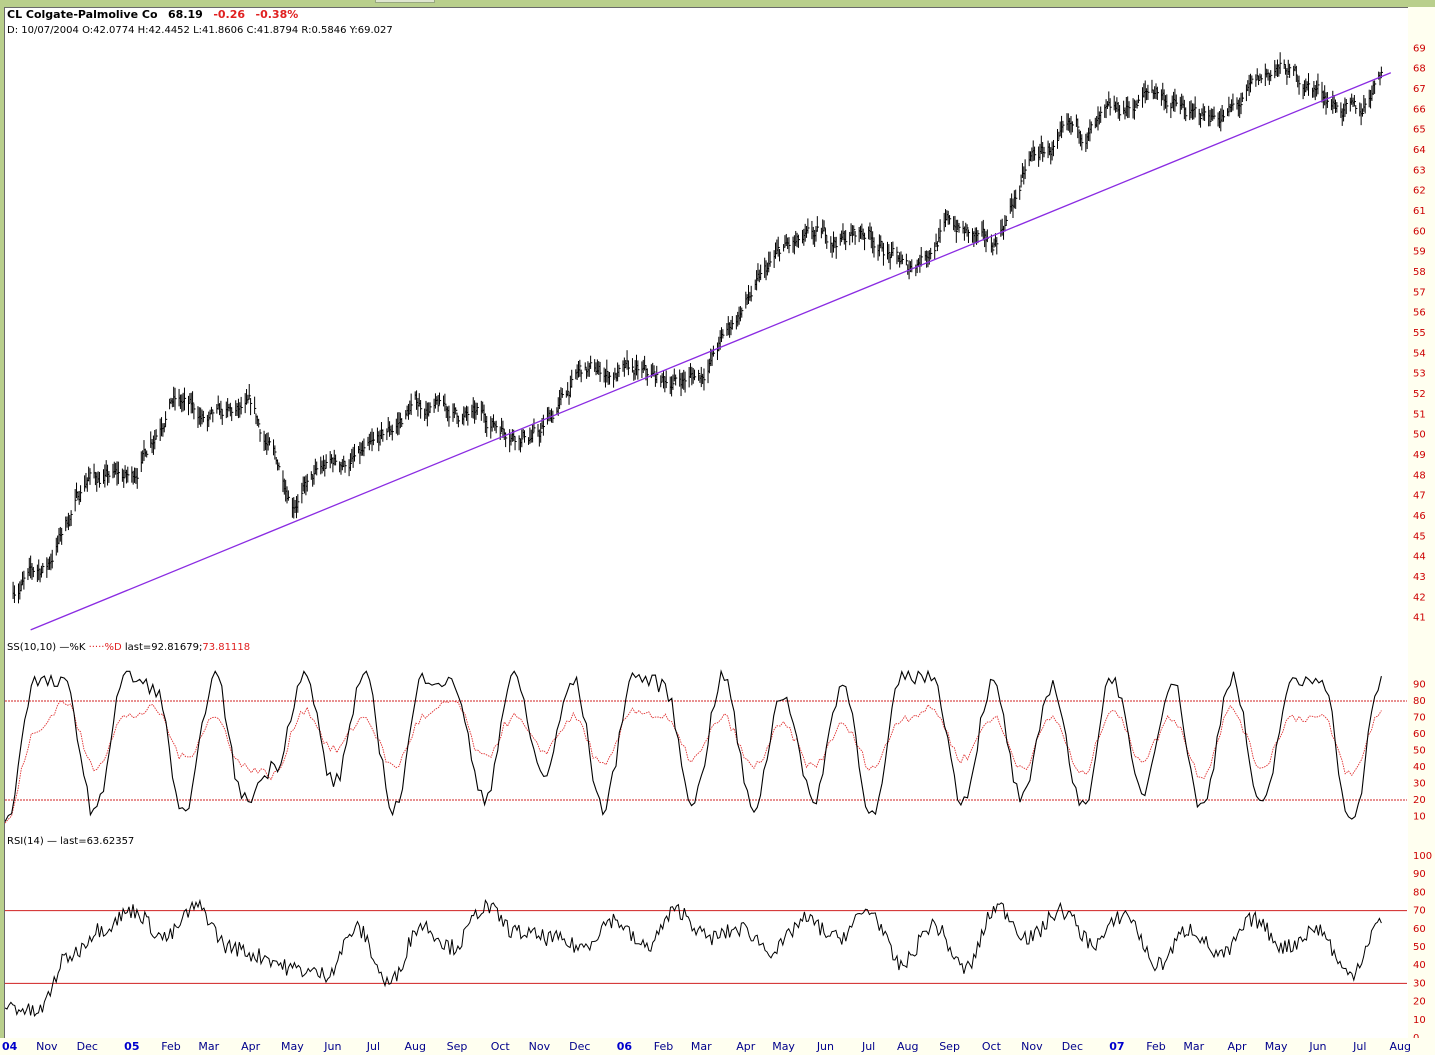 The height and width of the screenshot is (1055, 1435). I want to click on price-tick-label: 60, so click(1419, 231).